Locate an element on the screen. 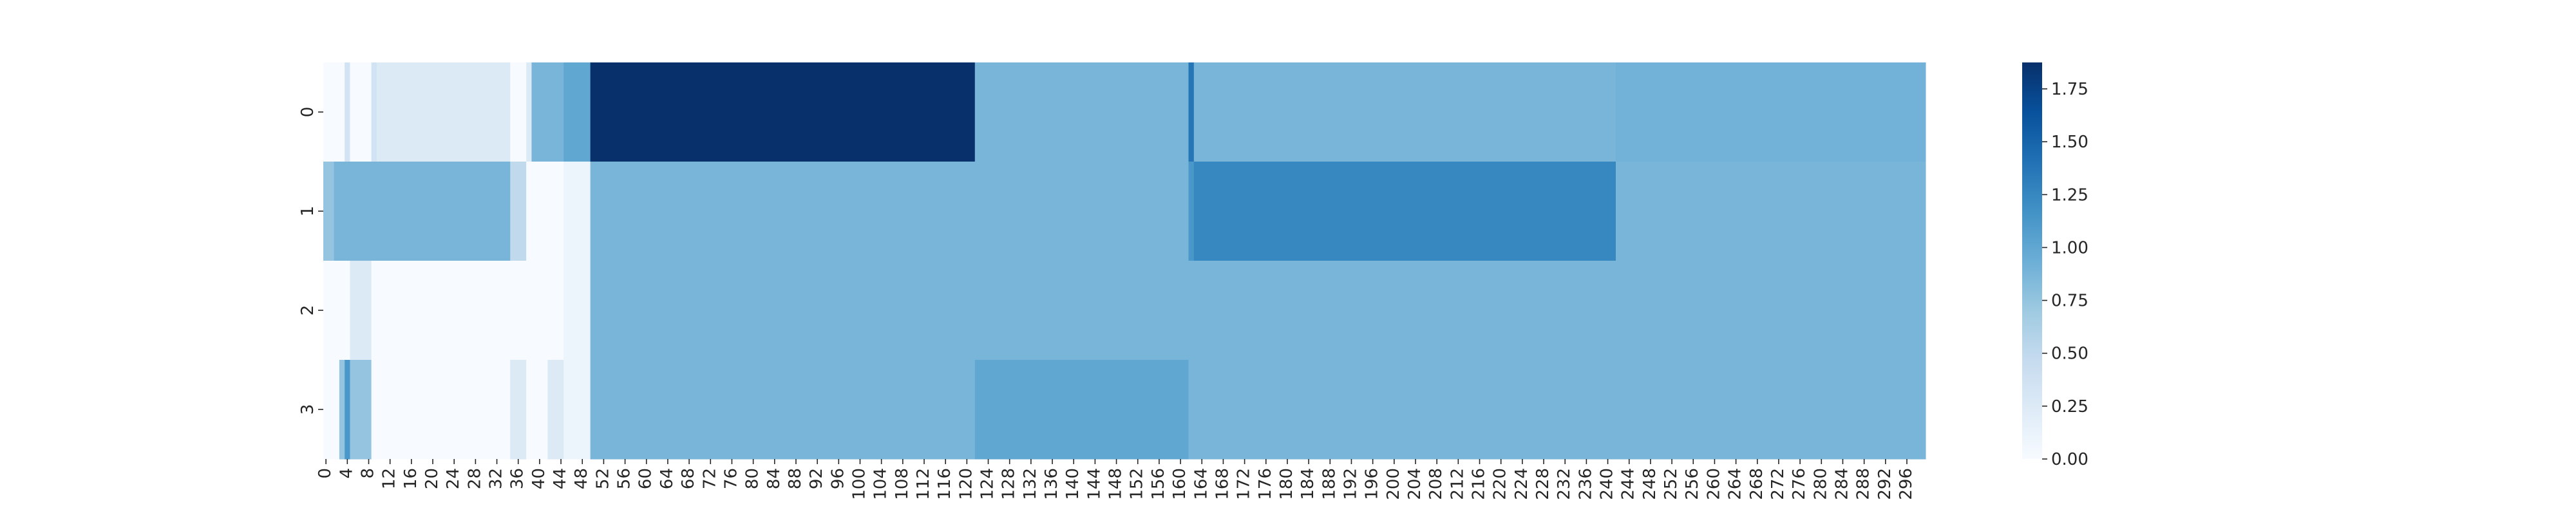 This screenshot has height=515, width=2576. heatmap-cell-row2-seg4 is located at coordinates (1258, 310).